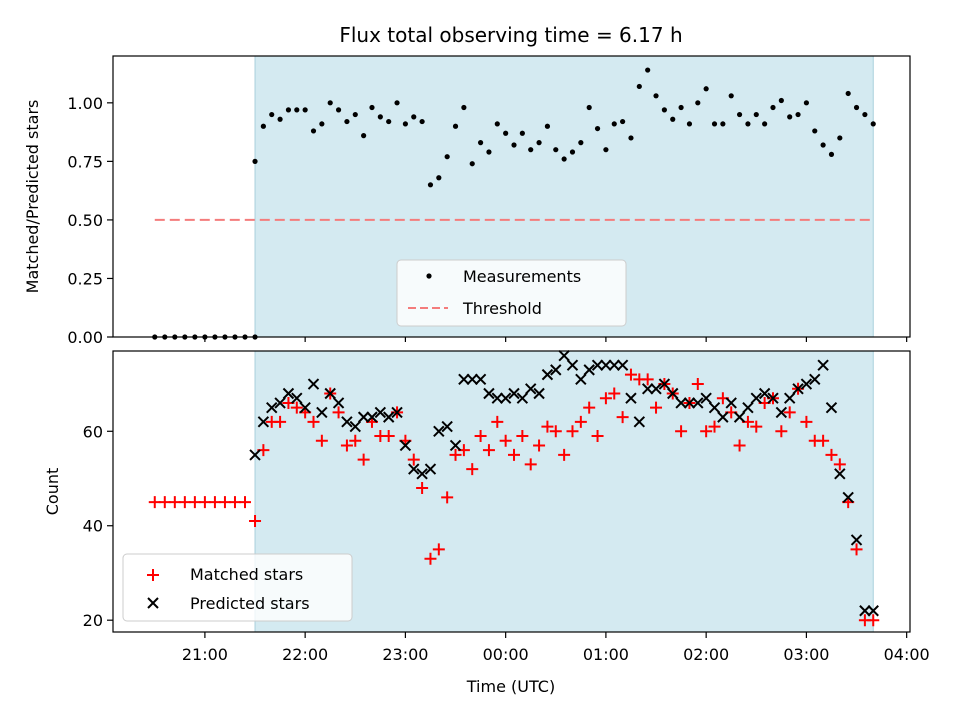 This screenshot has height=720, width=960. What do you see at coordinates (429, 276) in the screenshot?
I see `legend-marker-measurements` at bounding box center [429, 276].